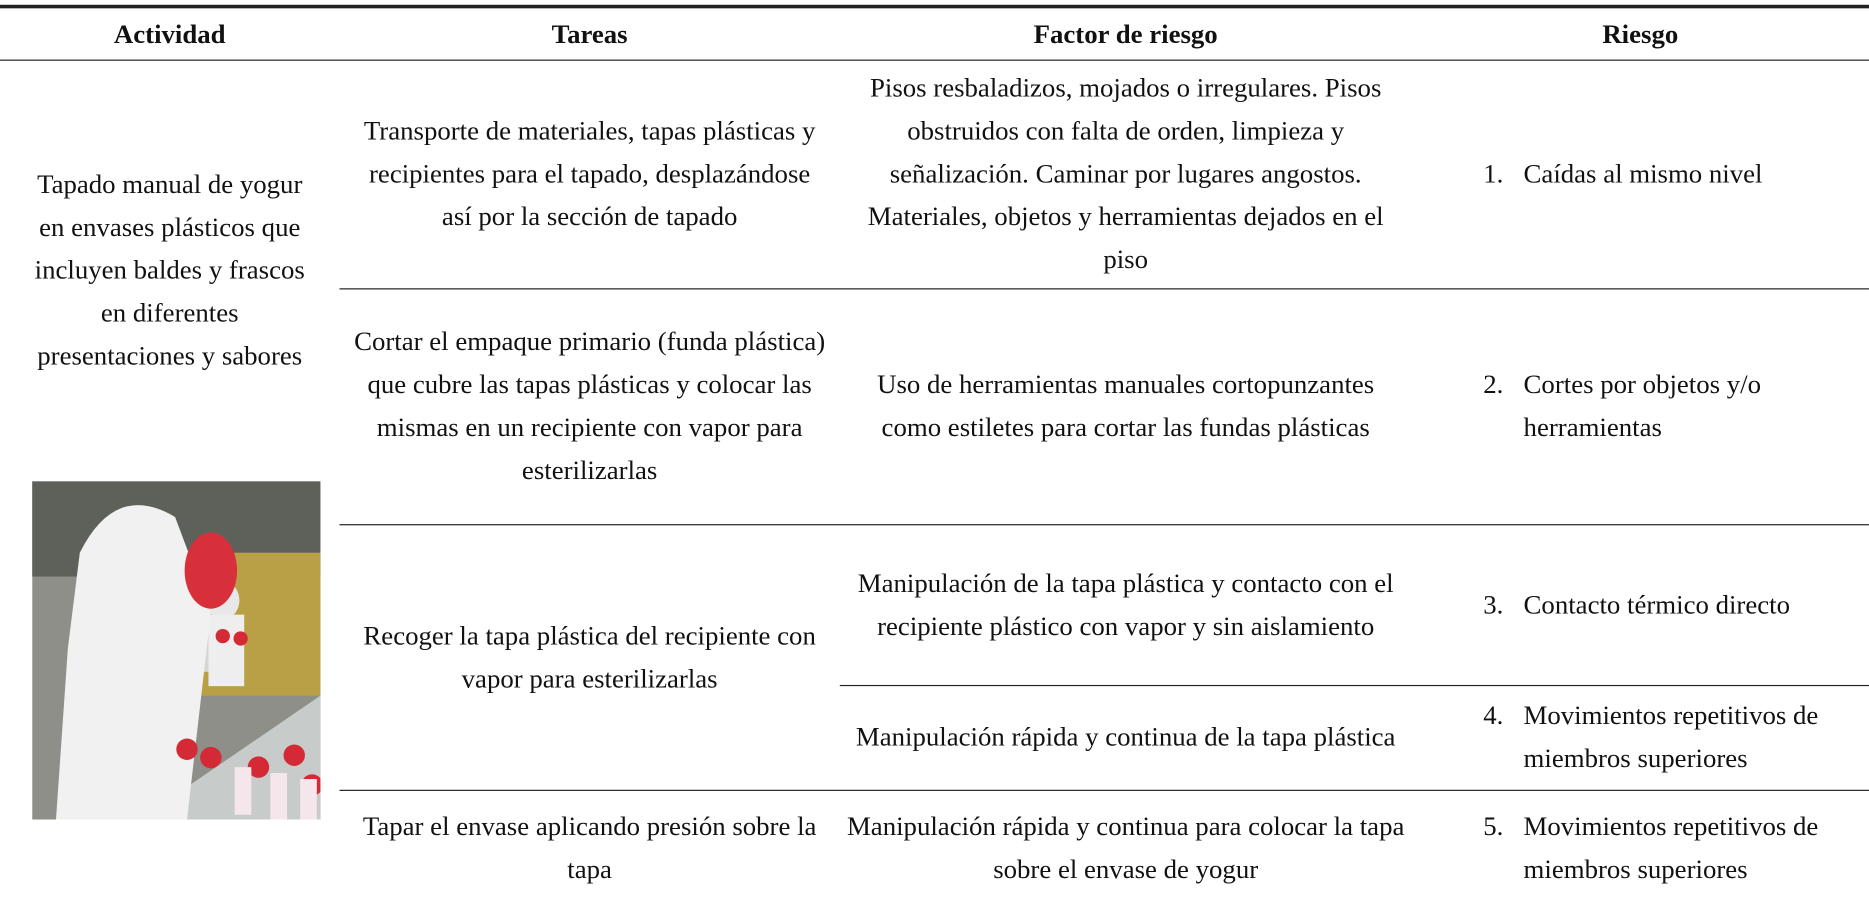 This screenshot has width=1869, height=905. I want to click on risk-text: Cortes por objetos y/o herramientas, so click(1642, 405).